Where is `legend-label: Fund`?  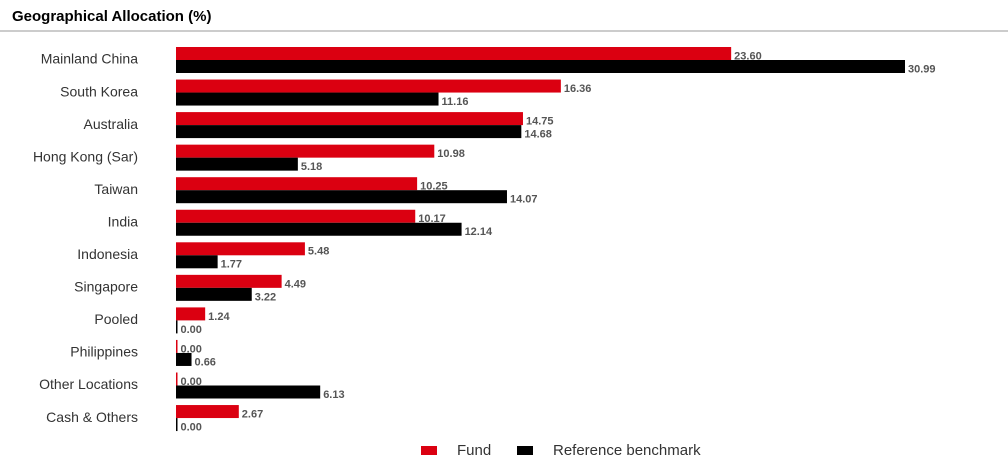 legend-label: Fund is located at coordinates (474, 450).